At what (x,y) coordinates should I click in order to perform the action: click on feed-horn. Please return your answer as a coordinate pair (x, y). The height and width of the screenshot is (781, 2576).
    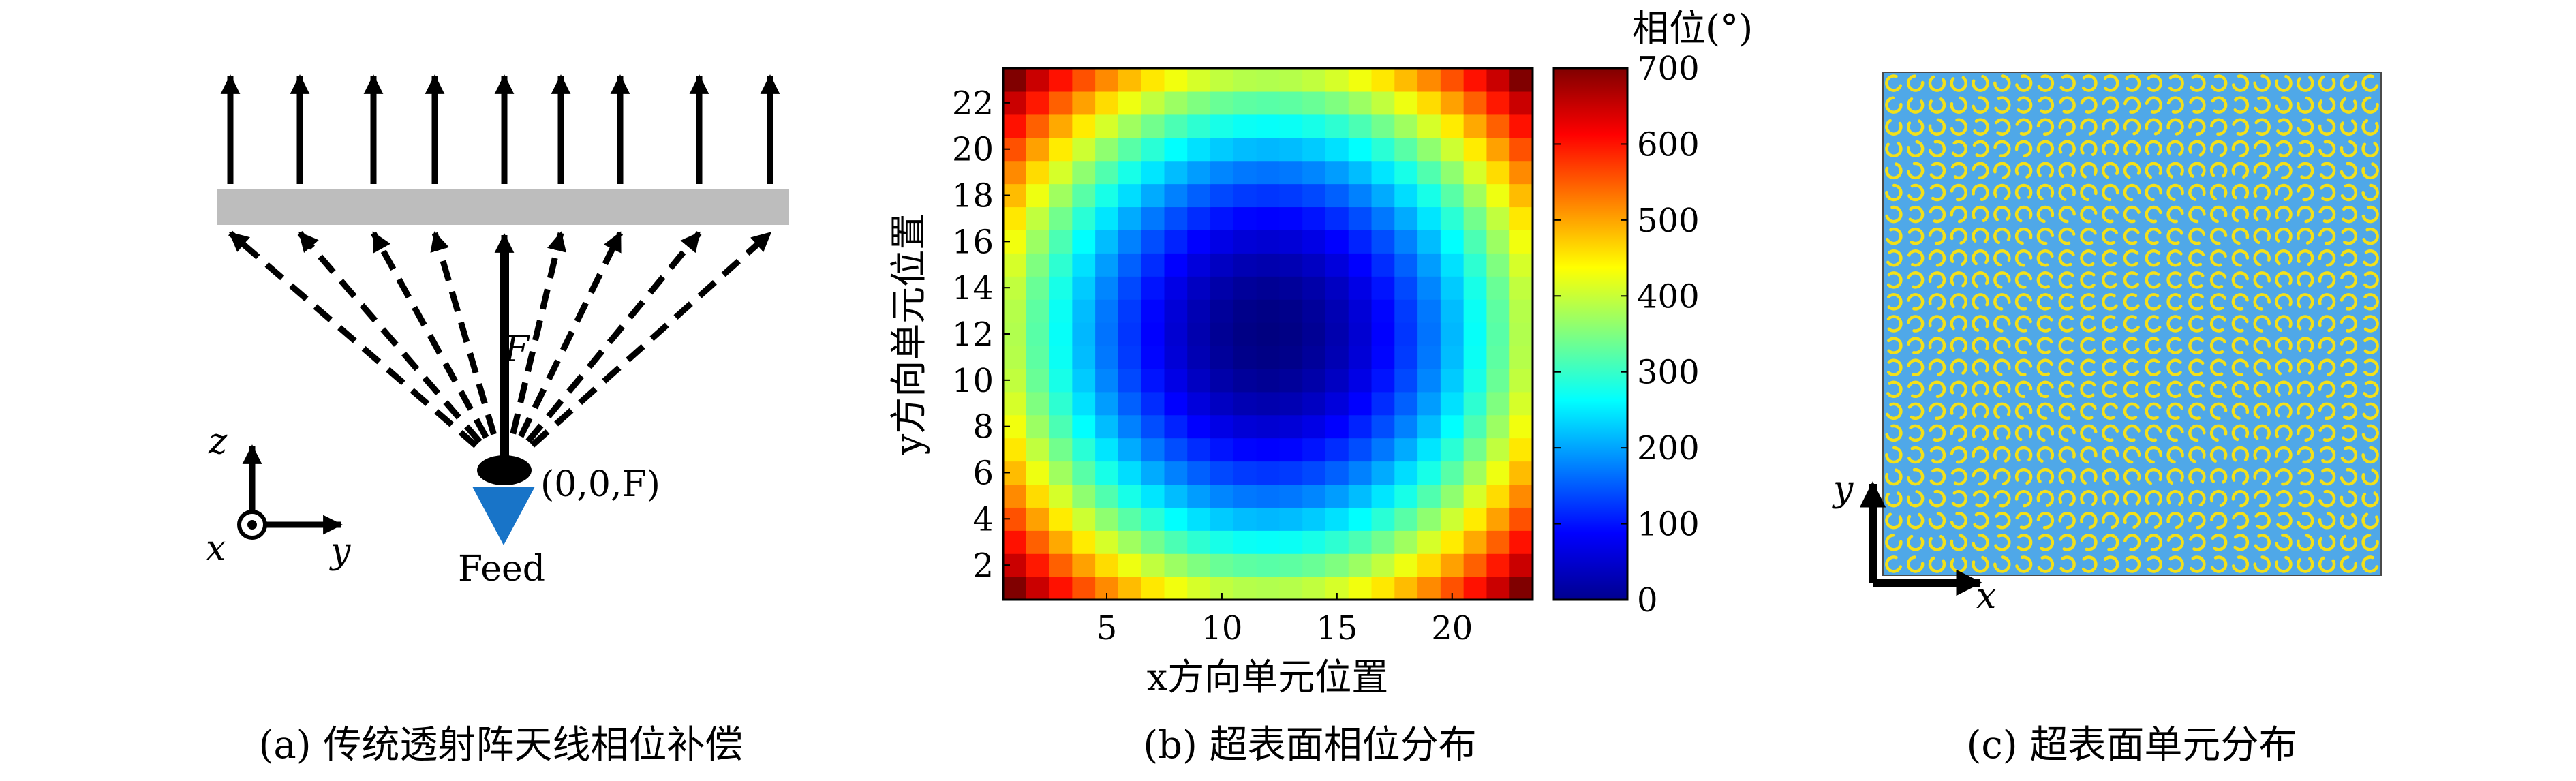
    Looking at the image, I should click on (504, 516).